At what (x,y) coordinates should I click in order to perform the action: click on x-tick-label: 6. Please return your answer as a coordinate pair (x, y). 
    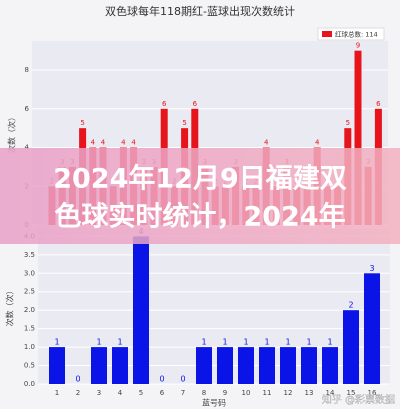
    Looking at the image, I should click on (162, 393).